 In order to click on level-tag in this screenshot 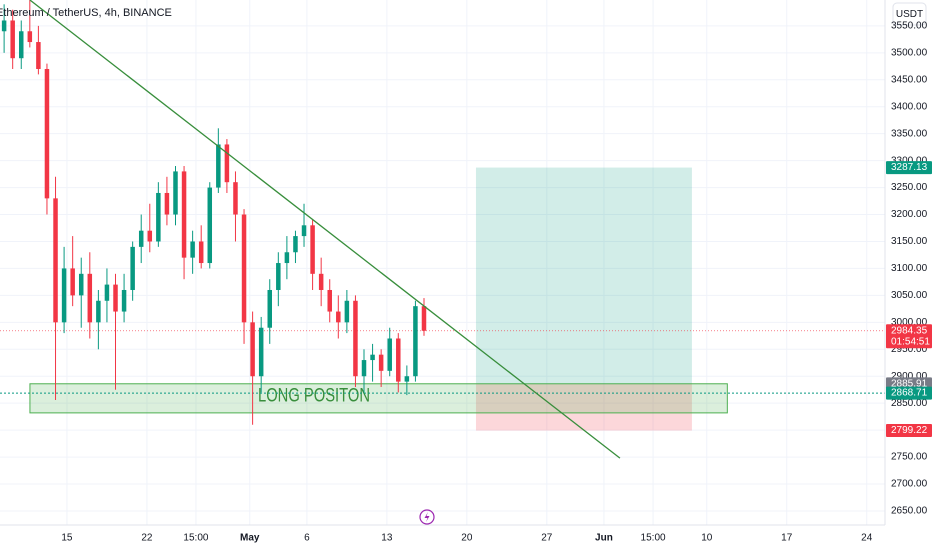, I will do `click(909, 393)`.